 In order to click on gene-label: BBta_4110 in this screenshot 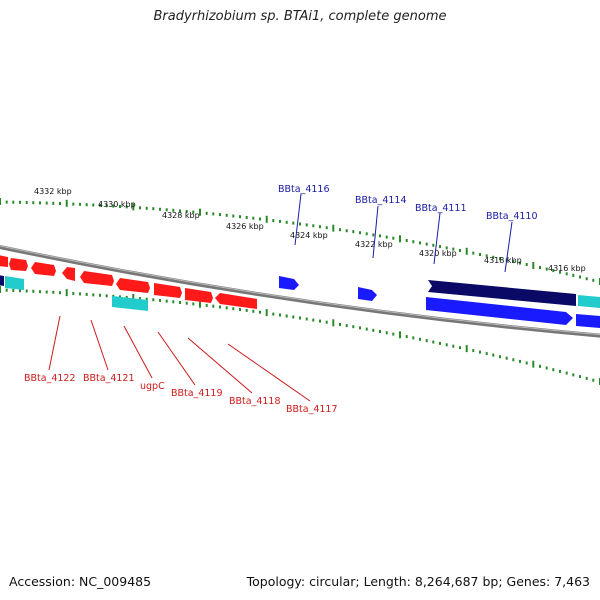, I will do `click(512, 216)`.